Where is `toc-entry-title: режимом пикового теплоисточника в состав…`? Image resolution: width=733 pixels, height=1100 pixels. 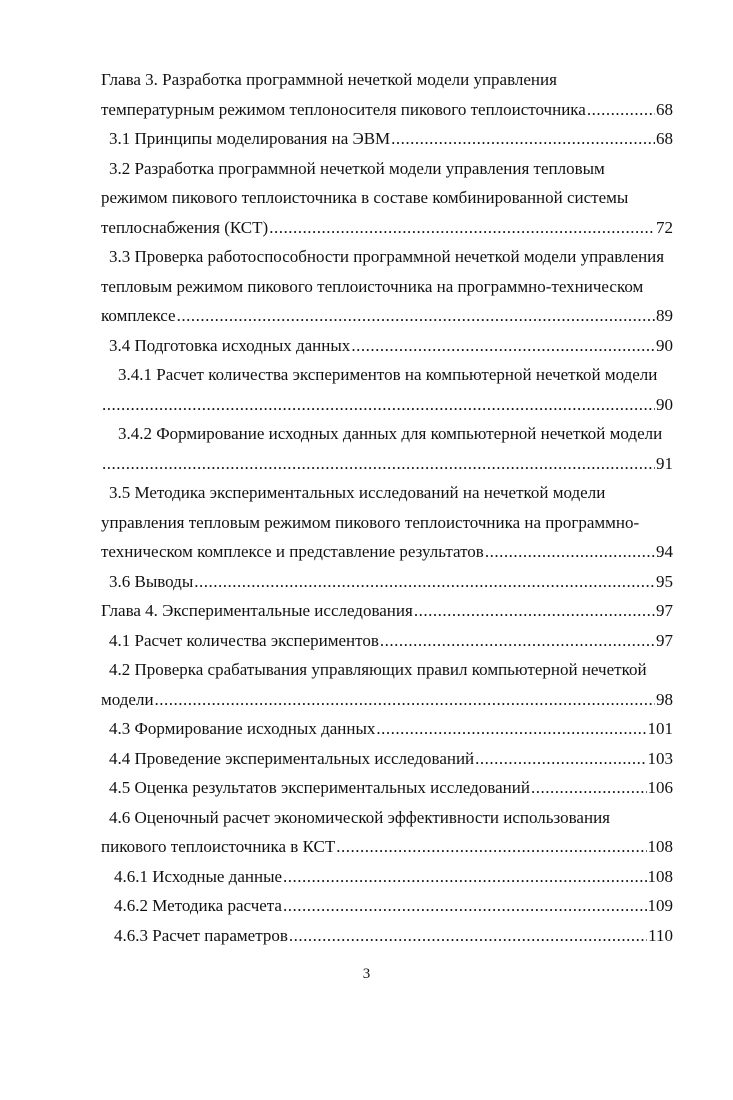 toc-entry-title: режимом пикового теплоисточника в состав… is located at coordinates (365, 197).